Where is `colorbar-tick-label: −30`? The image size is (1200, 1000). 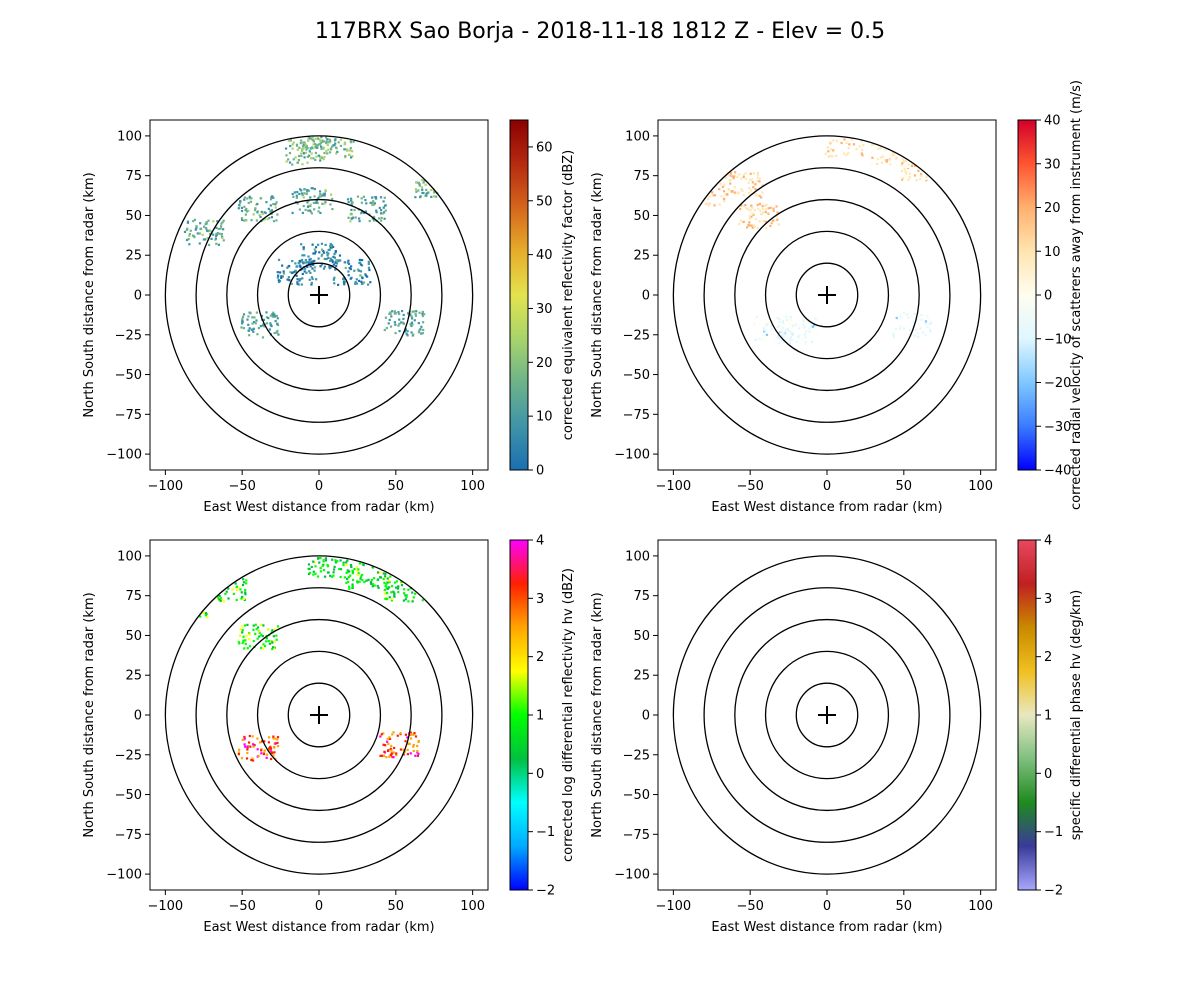
colorbar-tick-label: −30 is located at coordinates (1057, 427).